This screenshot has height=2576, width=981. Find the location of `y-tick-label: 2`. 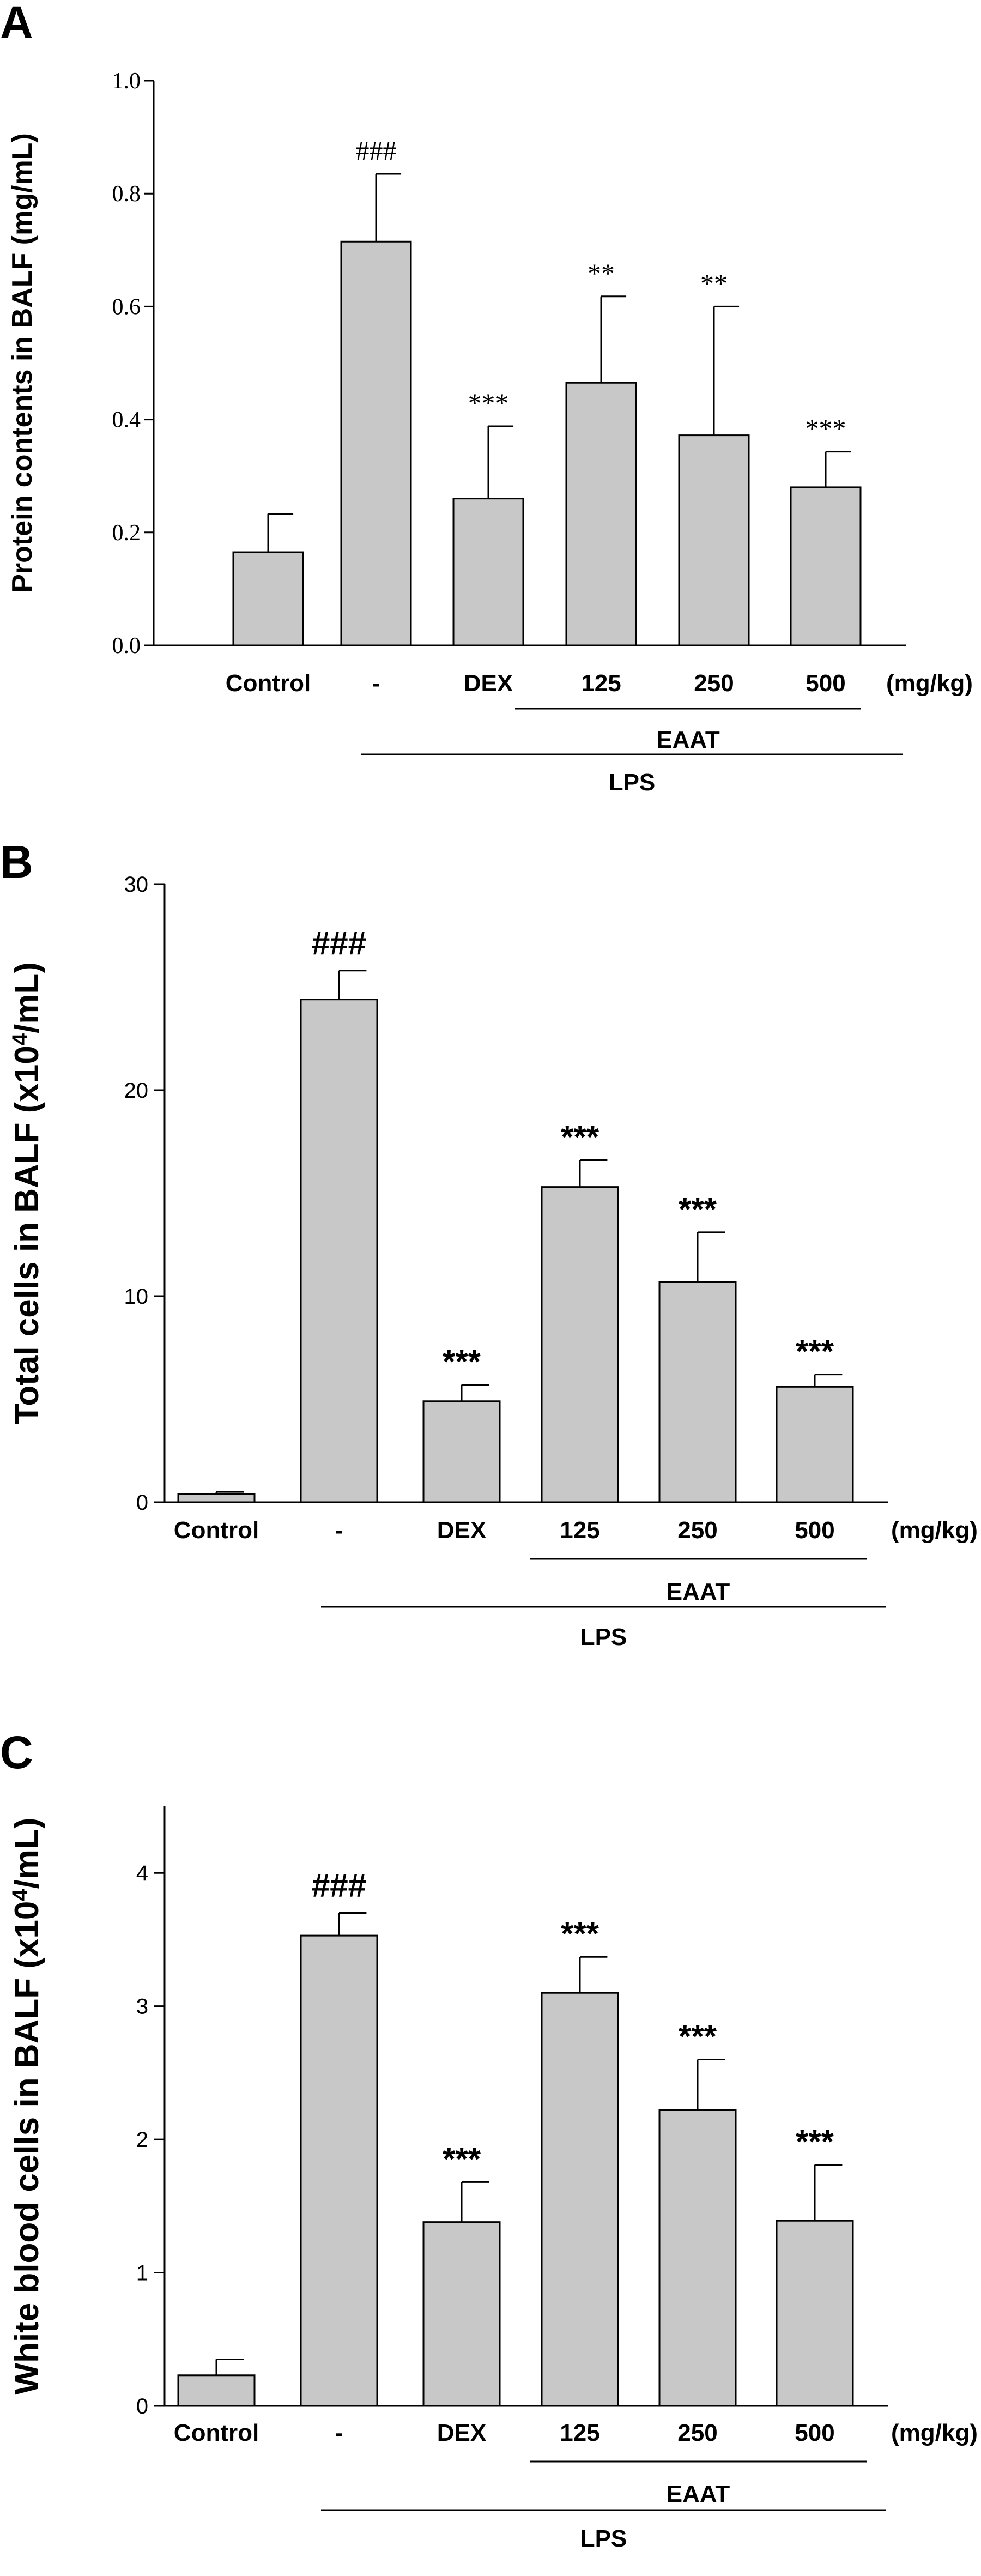

y-tick-label: 2 is located at coordinates (142, 2140).